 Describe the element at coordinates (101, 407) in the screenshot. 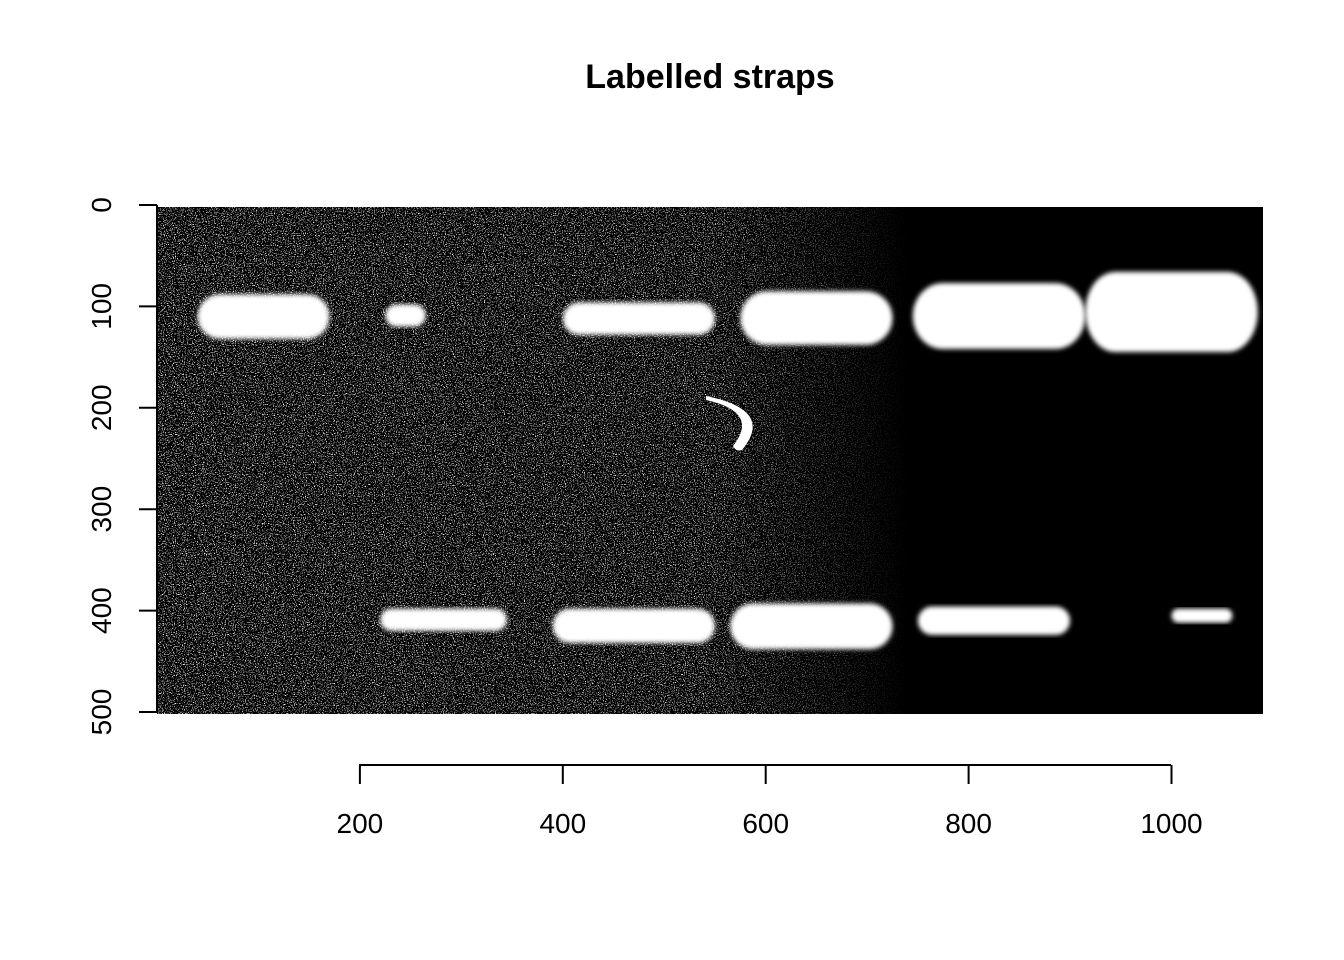

I see `y-tick-label: 200` at that location.